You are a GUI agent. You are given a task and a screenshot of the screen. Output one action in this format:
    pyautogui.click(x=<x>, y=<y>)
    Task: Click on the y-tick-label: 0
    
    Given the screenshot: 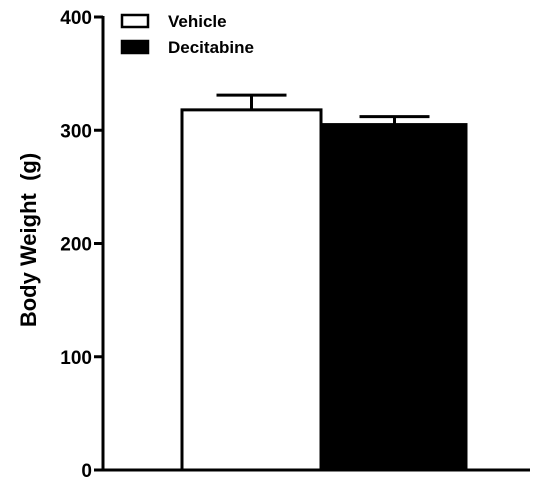 What is the action you would take?
    pyautogui.click(x=86, y=471)
    